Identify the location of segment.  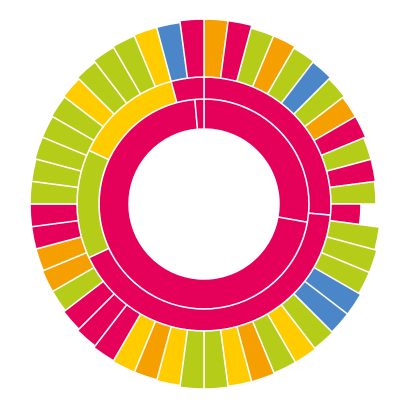
(192, 48).